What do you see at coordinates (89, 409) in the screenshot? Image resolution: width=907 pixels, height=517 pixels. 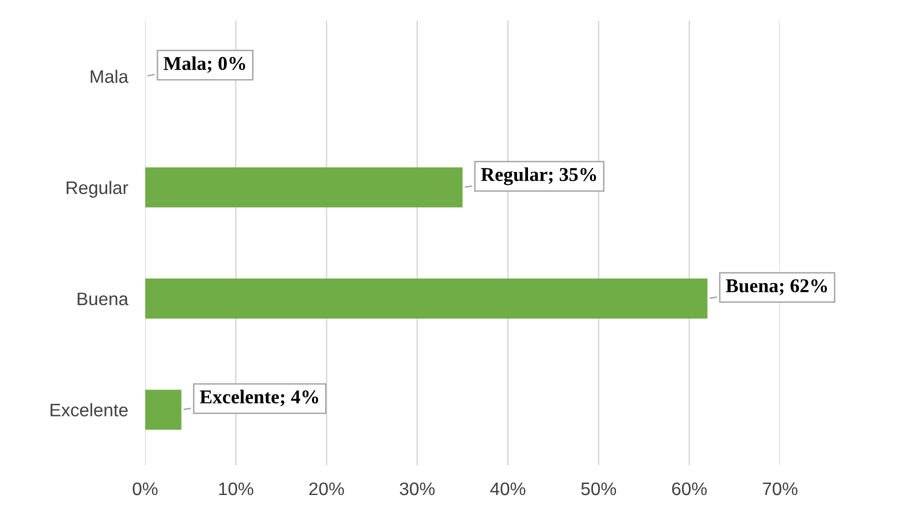 I see `y-tick-label: Excelente` at bounding box center [89, 409].